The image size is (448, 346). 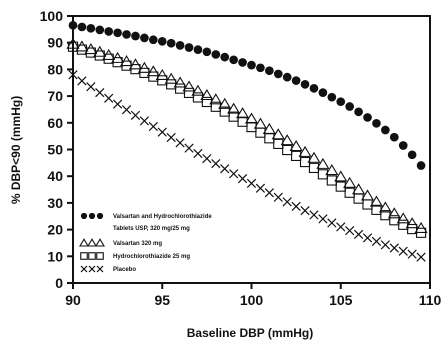 What do you see at coordinates (55, 69) in the screenshot?
I see `y-tick-label: 80` at bounding box center [55, 69].